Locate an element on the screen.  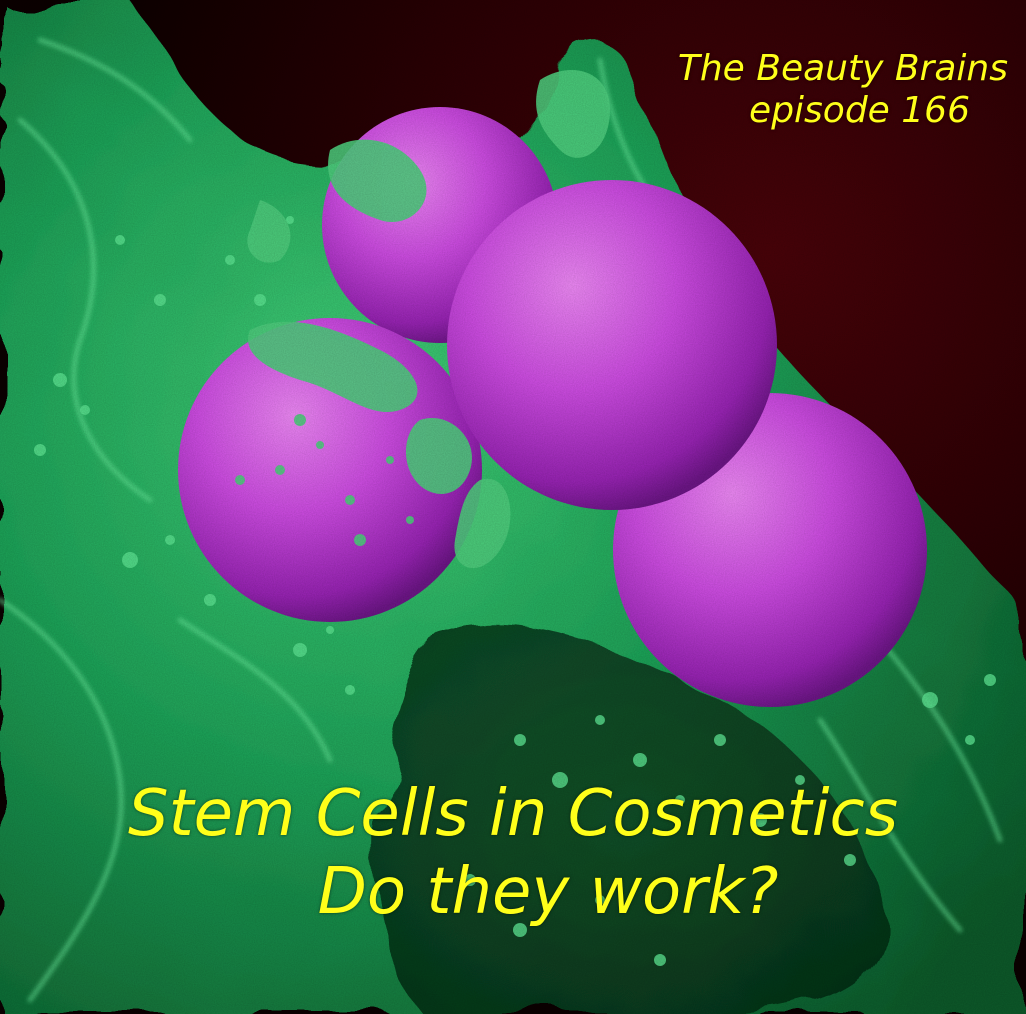
headline-title: Stem Cells in Cosmetics is located at coordinates (513, 814).